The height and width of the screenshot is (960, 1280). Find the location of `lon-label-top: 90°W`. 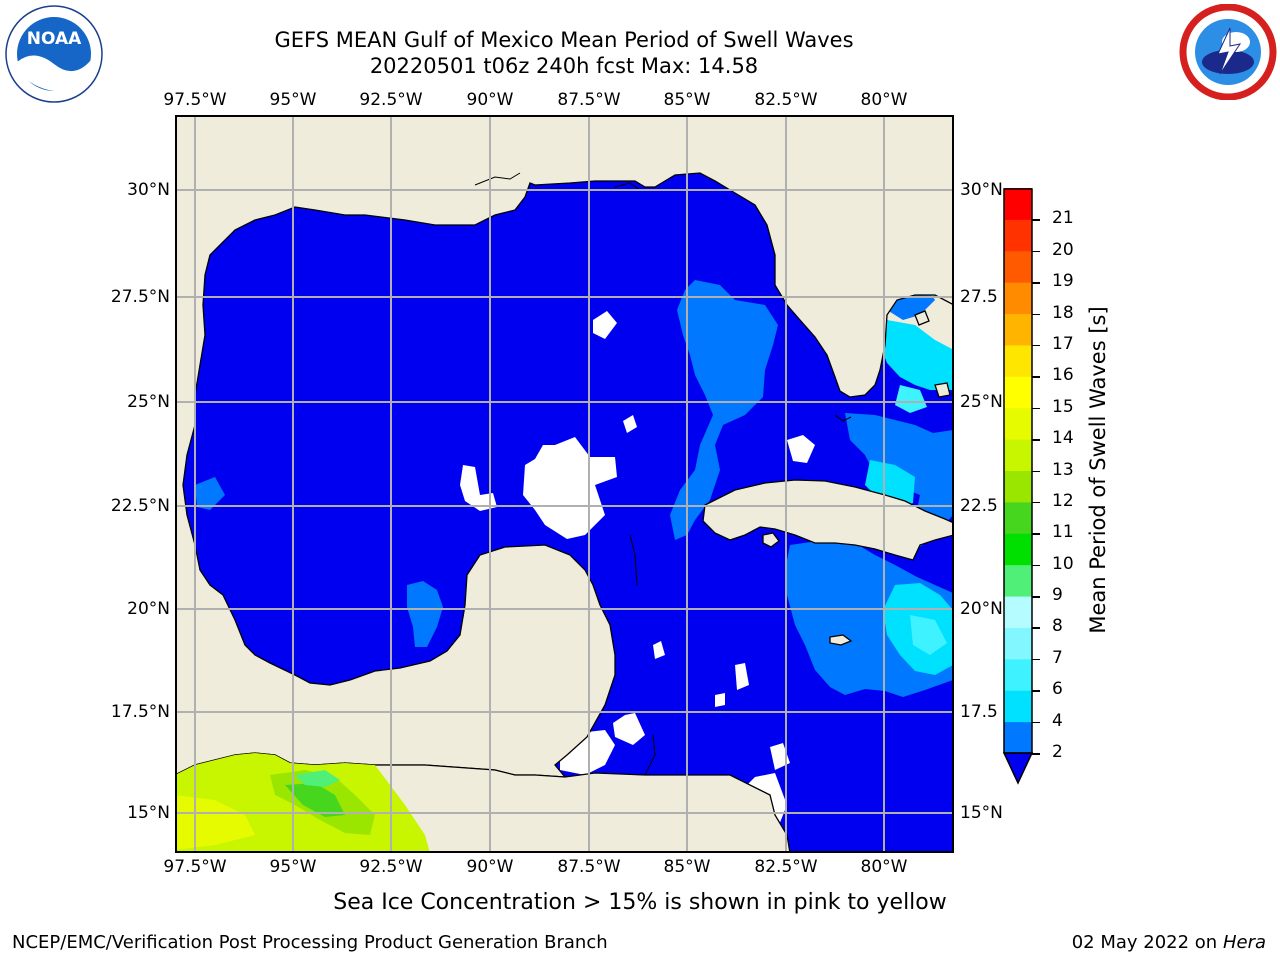

lon-label-top: 90°W is located at coordinates (490, 100).